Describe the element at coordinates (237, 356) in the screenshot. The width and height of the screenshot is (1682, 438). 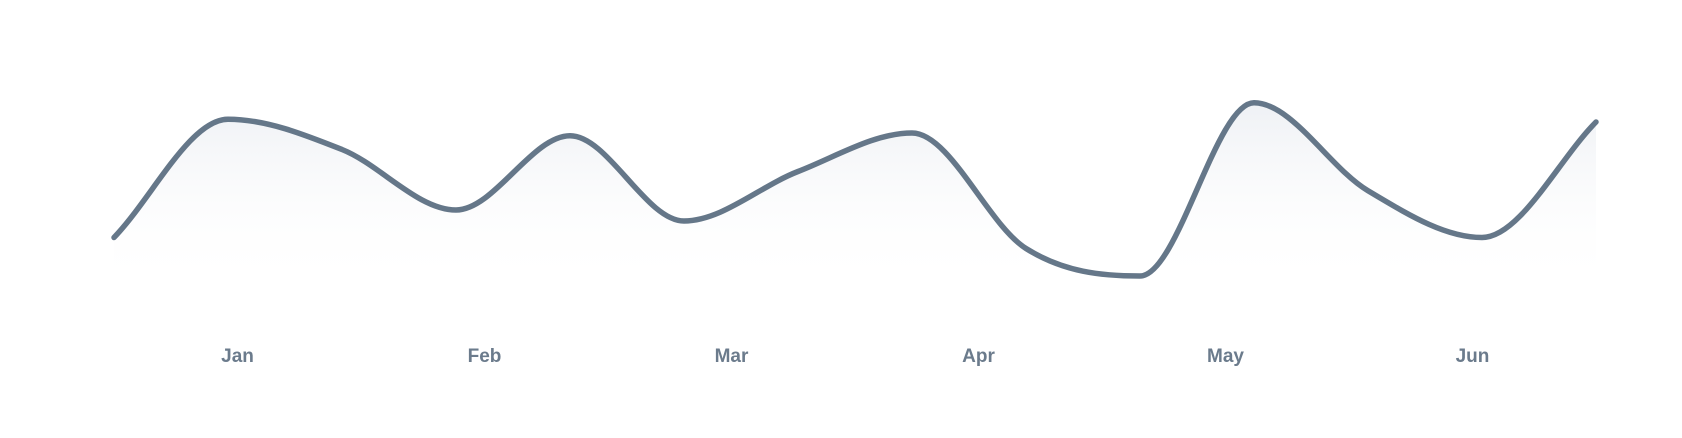
I see `x-tick-label-jan: Jan` at that location.